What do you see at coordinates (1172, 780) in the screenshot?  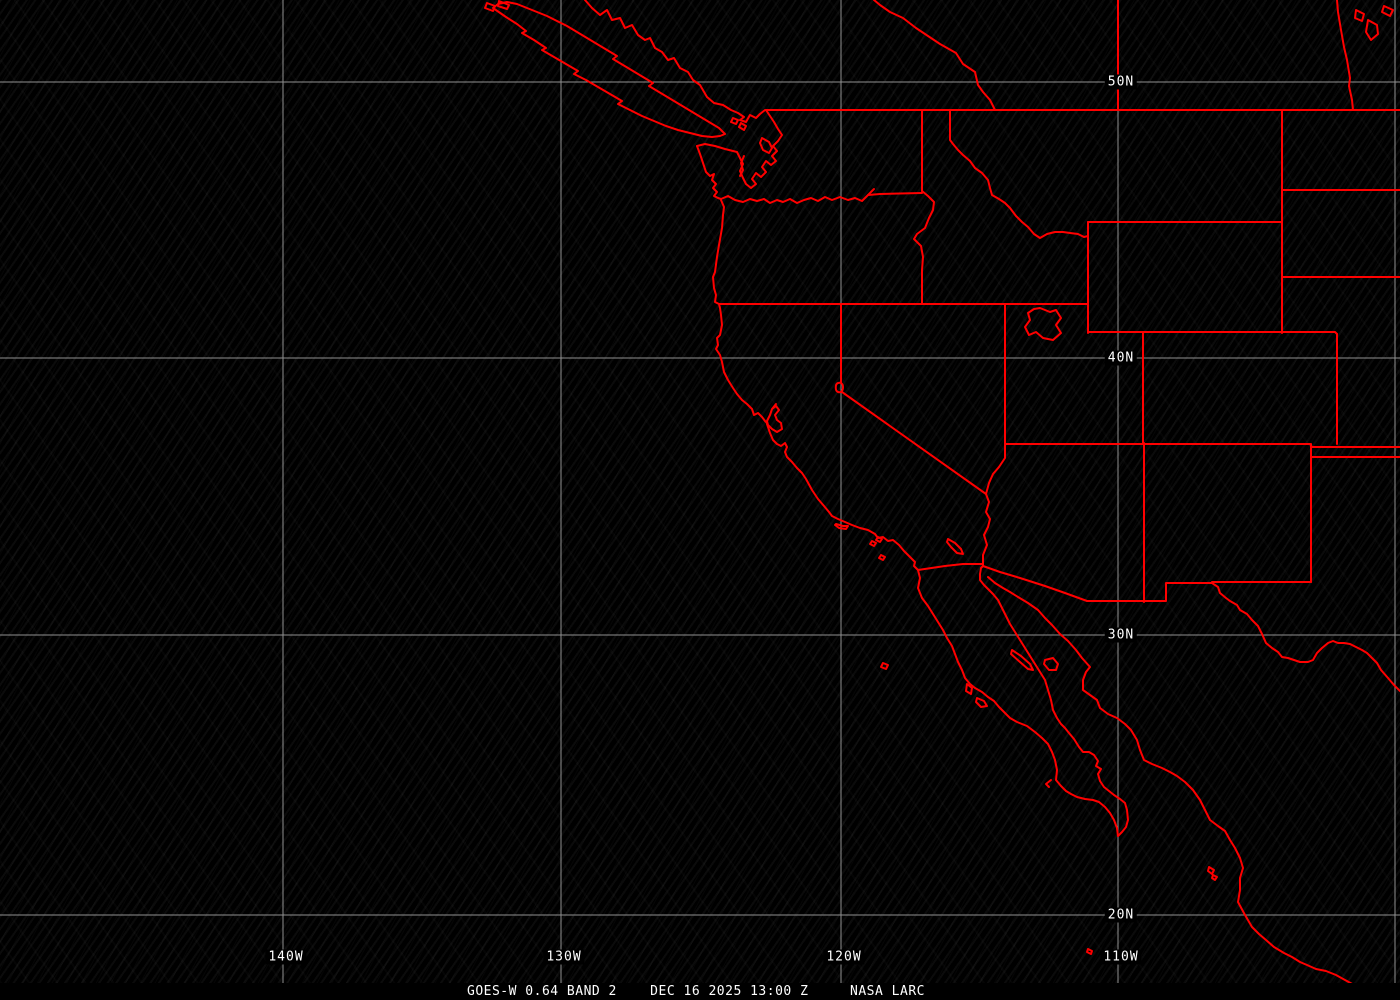 I see `sonora-sinaloa-coast` at bounding box center [1172, 780].